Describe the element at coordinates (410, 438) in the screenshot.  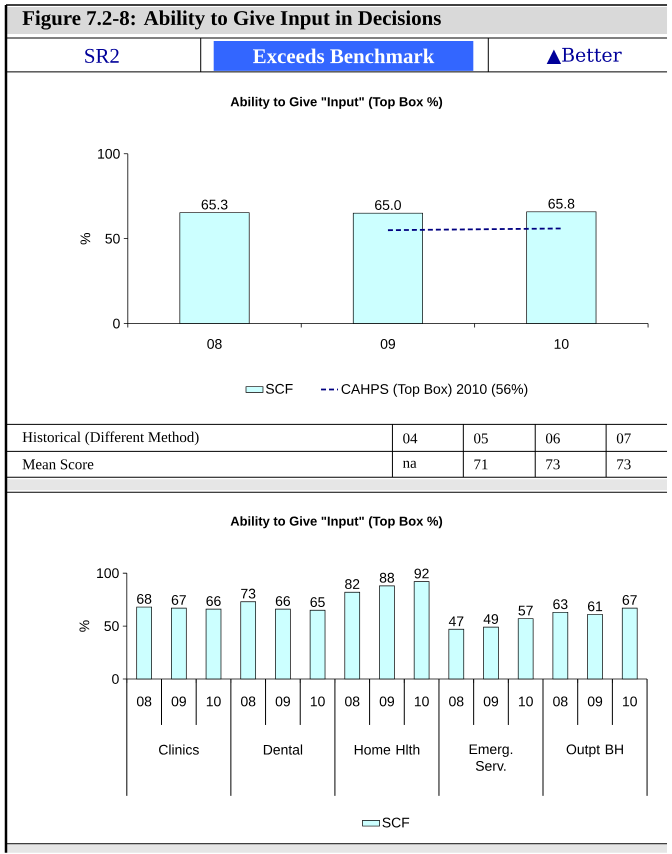
I see `text: 04` at that location.